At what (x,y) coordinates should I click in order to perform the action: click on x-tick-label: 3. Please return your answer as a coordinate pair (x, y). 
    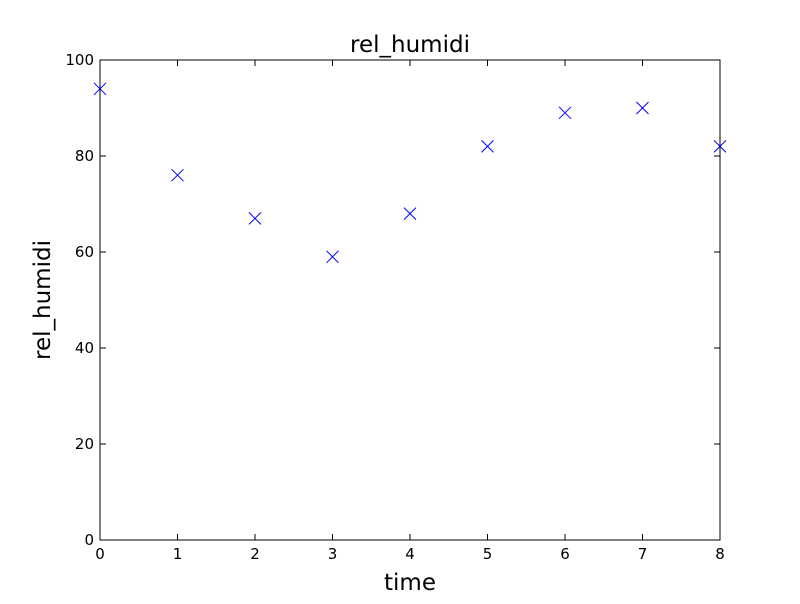
    Looking at the image, I should click on (333, 554).